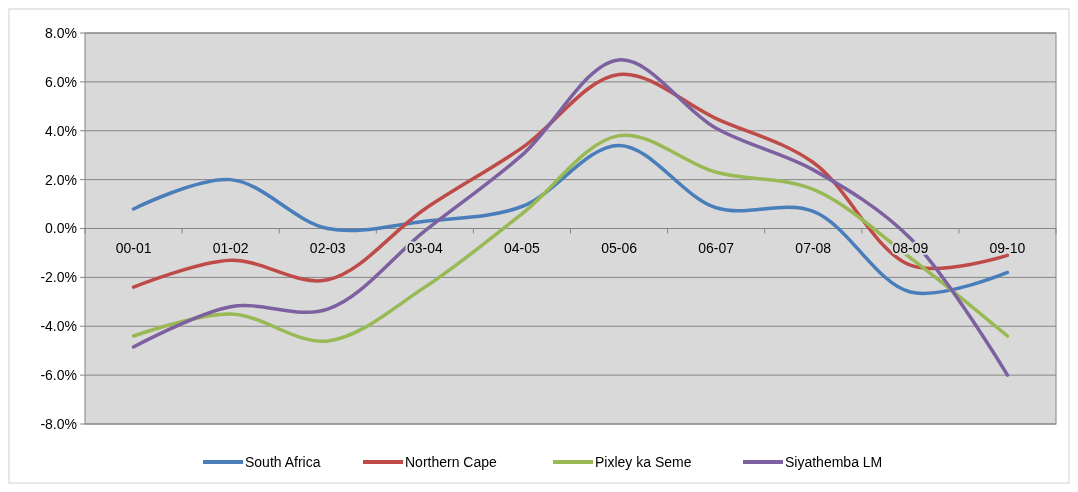 Image resolution: width=1078 pixels, height=492 pixels. What do you see at coordinates (61, 81) in the screenshot?
I see `y-tick-label: 6.0%` at bounding box center [61, 81].